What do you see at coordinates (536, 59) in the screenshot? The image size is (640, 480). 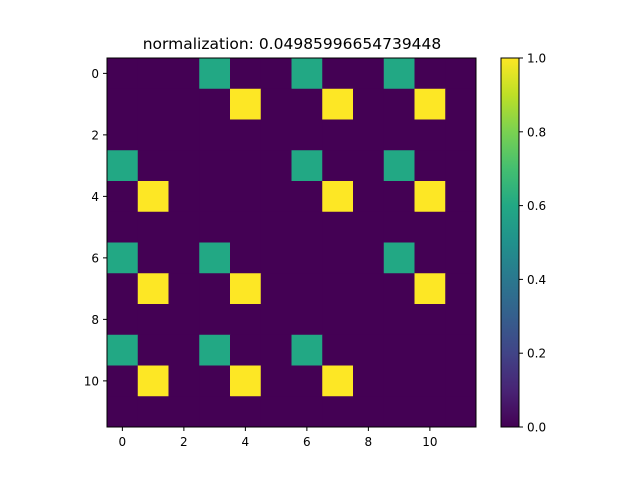 I see `colorbar-tick-label: 1.0` at bounding box center [536, 59].